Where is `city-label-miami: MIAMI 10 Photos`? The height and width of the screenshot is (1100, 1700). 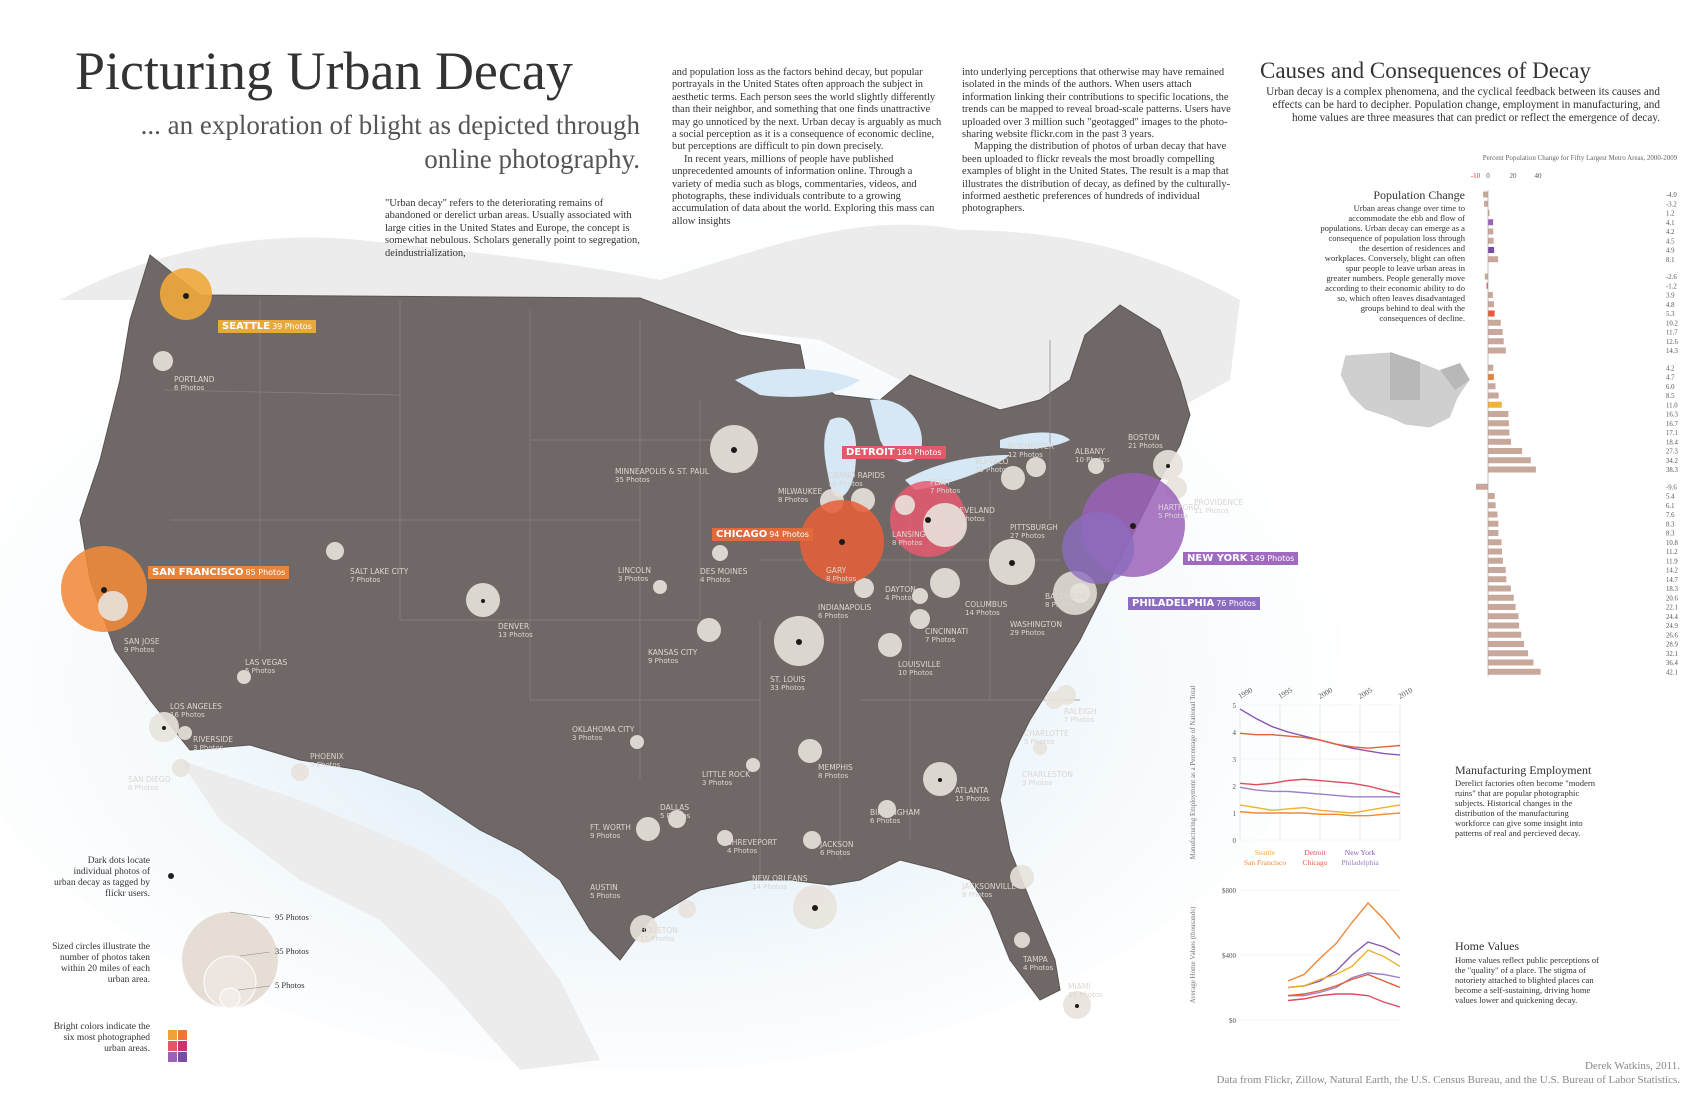 city-label-miami: MIAMI 10 Photos is located at coordinates (1085, 991).